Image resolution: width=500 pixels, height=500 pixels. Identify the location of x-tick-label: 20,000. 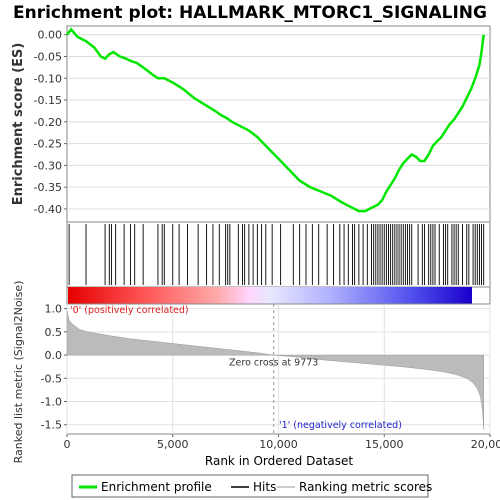
(485, 444).